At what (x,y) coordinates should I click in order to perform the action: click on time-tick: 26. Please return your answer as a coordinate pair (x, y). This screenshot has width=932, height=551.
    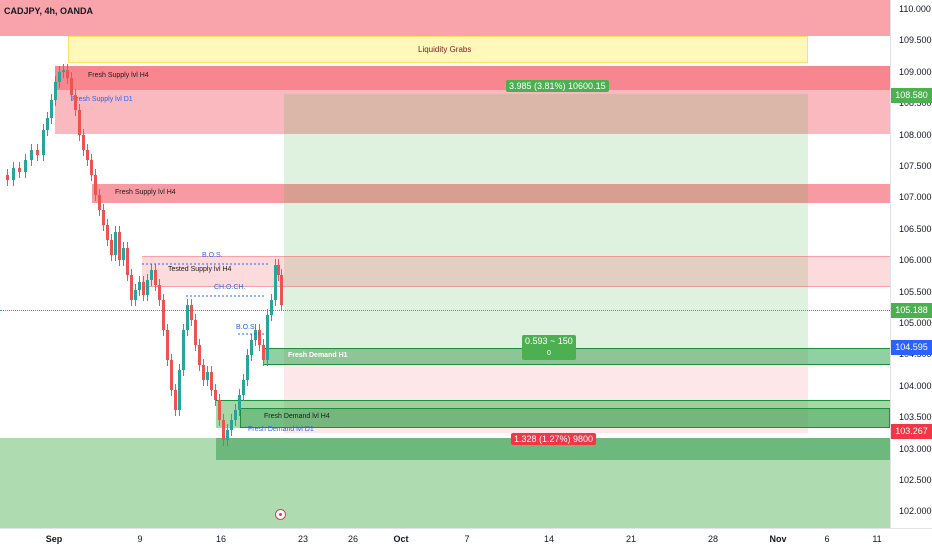
    Looking at the image, I should click on (353, 539).